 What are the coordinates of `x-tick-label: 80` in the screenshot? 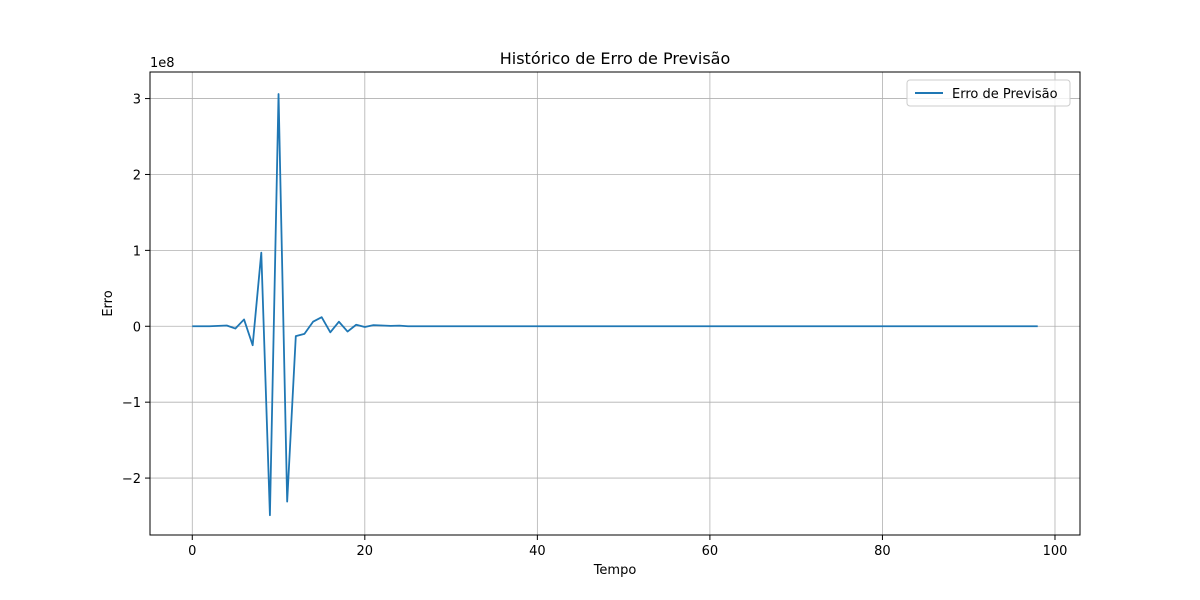 It's located at (882, 551).